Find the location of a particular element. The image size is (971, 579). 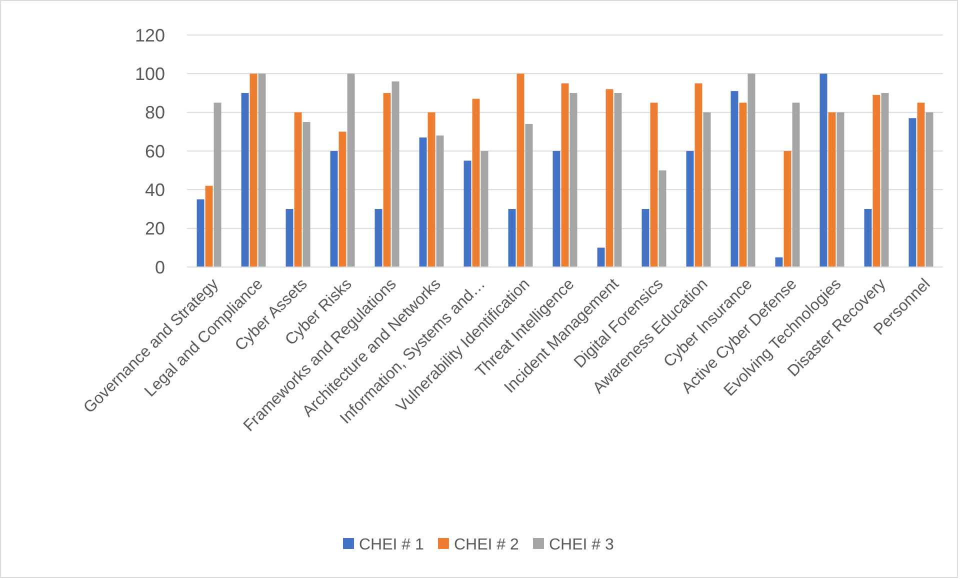

y-tick-label: 80 is located at coordinates (154, 112).